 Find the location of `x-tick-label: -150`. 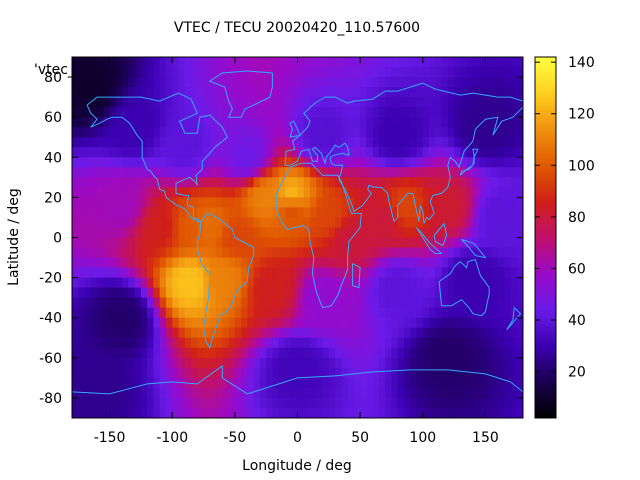

x-tick-label: -150 is located at coordinates (110, 438).